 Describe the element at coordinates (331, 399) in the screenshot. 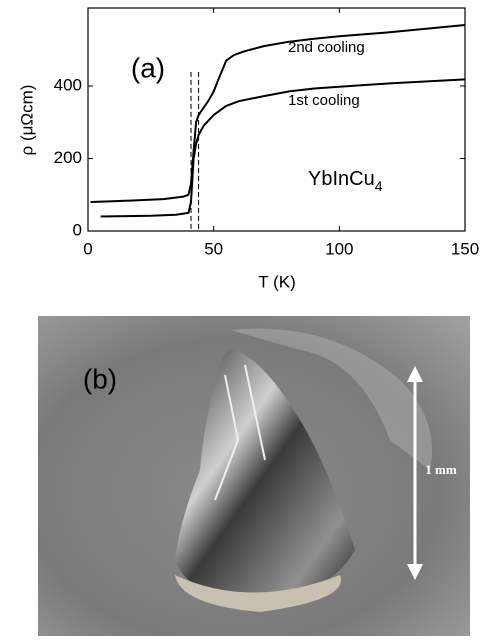

I see `photo-shadow` at that location.